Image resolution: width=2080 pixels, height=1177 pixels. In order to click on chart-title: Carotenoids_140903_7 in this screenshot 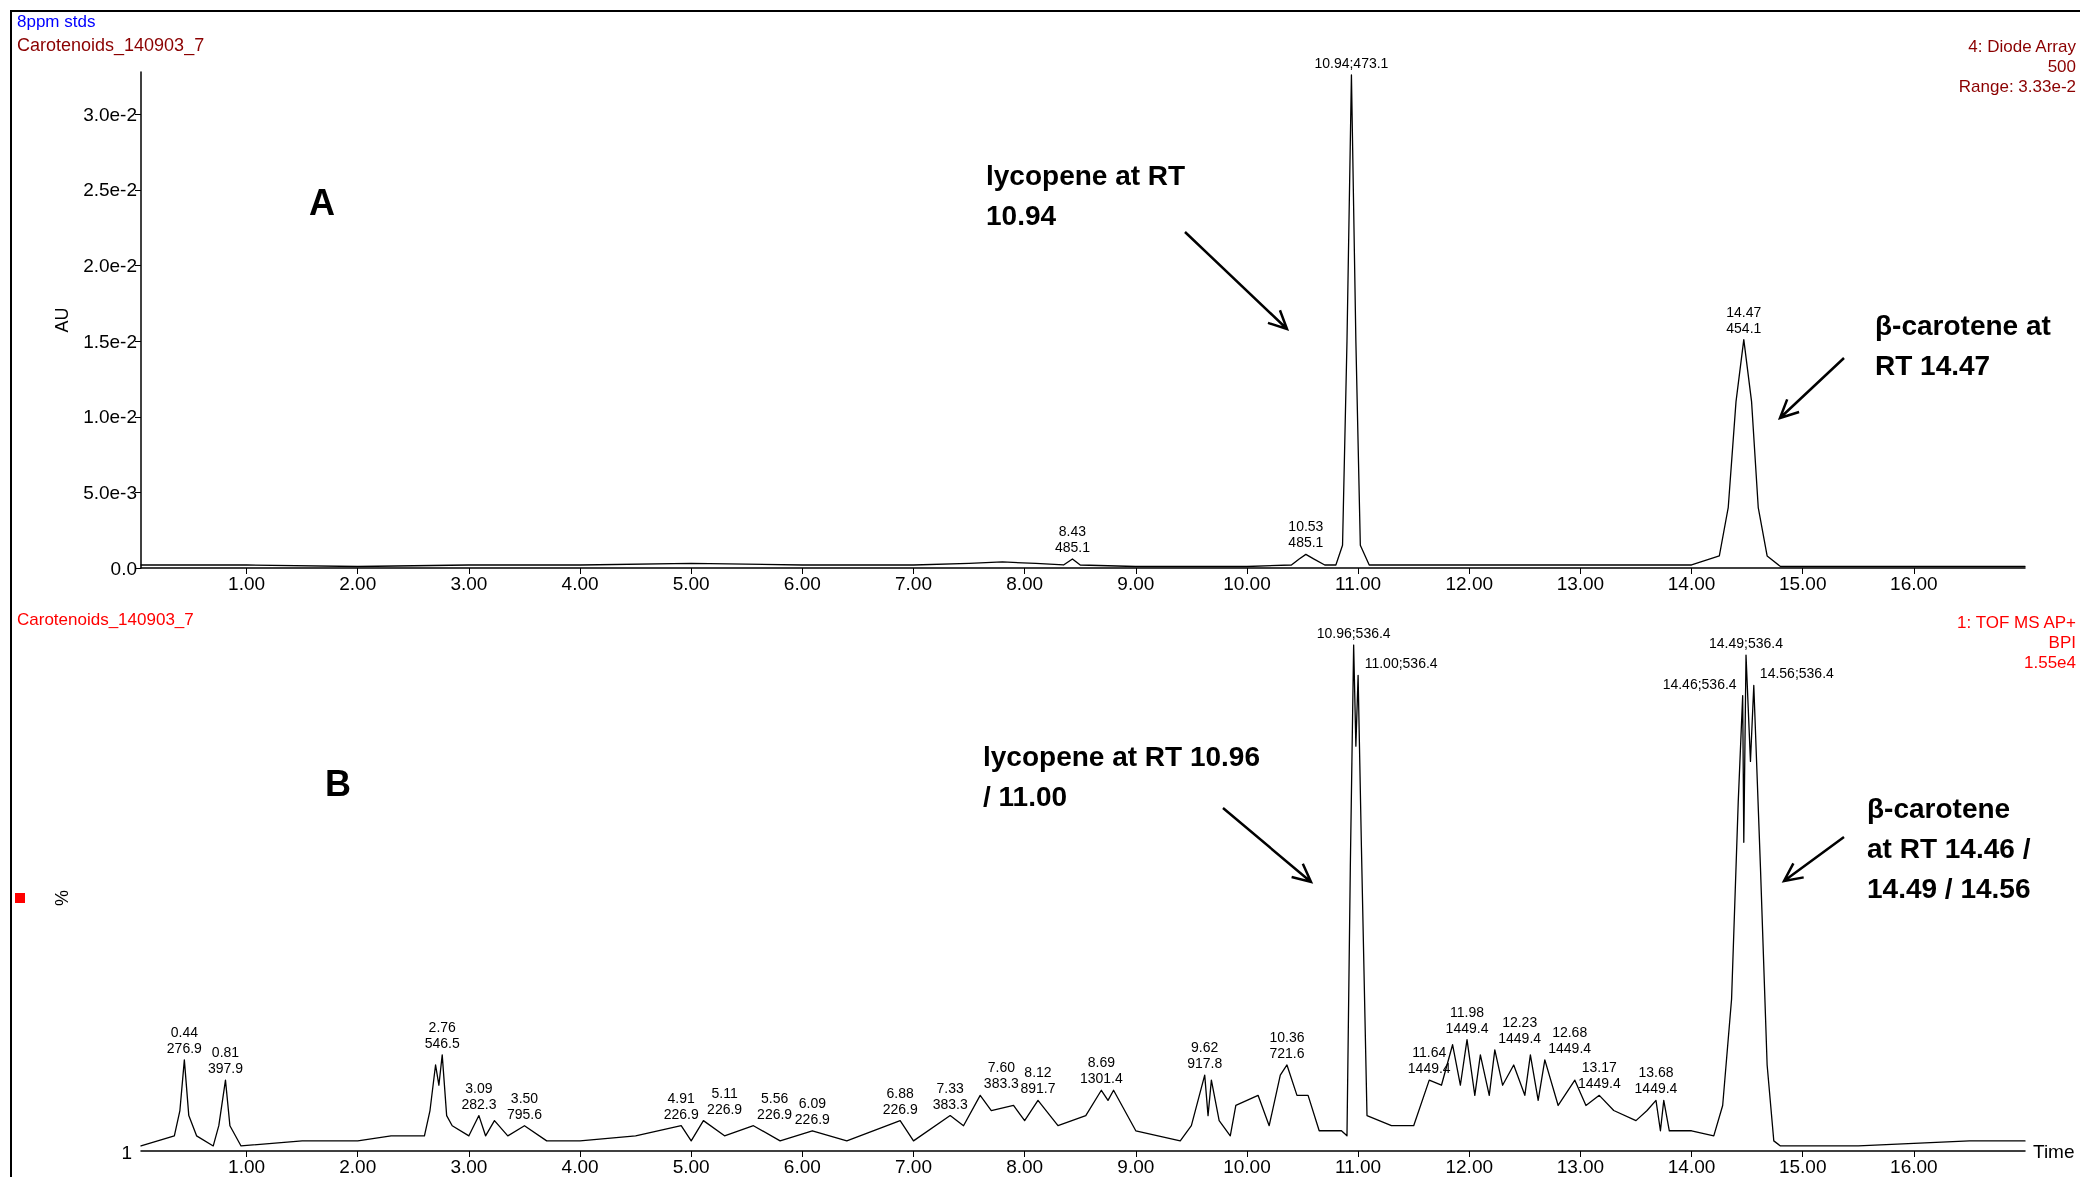, I will do `click(105, 619)`.